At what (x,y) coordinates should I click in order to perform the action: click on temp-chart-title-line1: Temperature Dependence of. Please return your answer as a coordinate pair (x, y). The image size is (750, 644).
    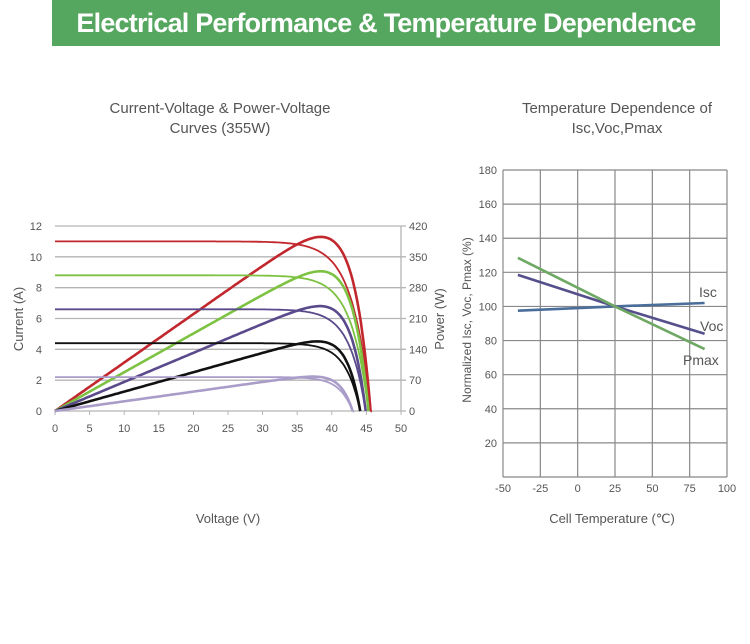
    Looking at the image, I should click on (617, 108).